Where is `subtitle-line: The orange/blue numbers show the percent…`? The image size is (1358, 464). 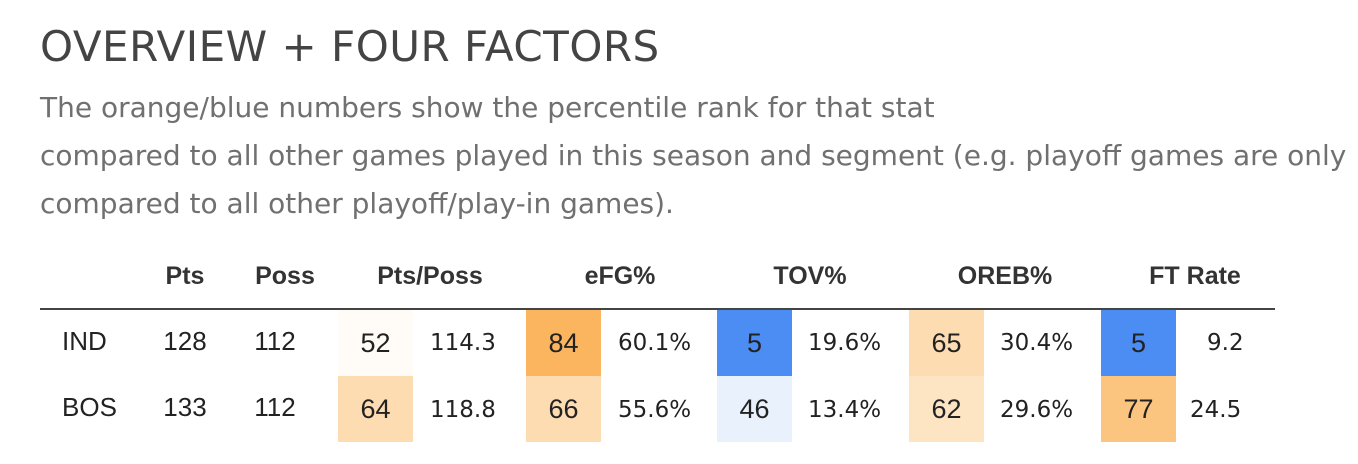 subtitle-line: The orange/blue numbers show the percent… is located at coordinates (487, 107).